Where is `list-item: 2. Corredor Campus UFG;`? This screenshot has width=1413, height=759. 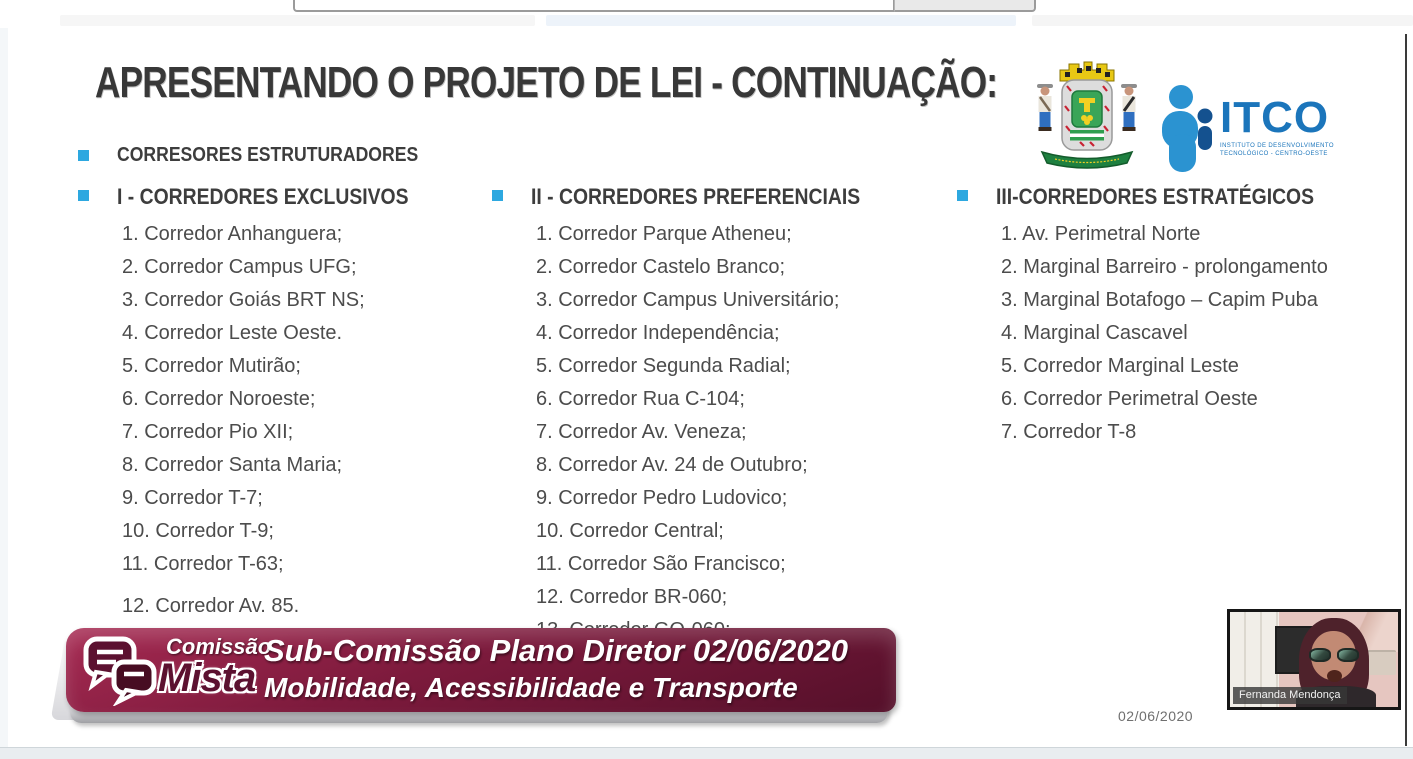
list-item: 2. Corredor Campus UFG; is located at coordinates (239, 267).